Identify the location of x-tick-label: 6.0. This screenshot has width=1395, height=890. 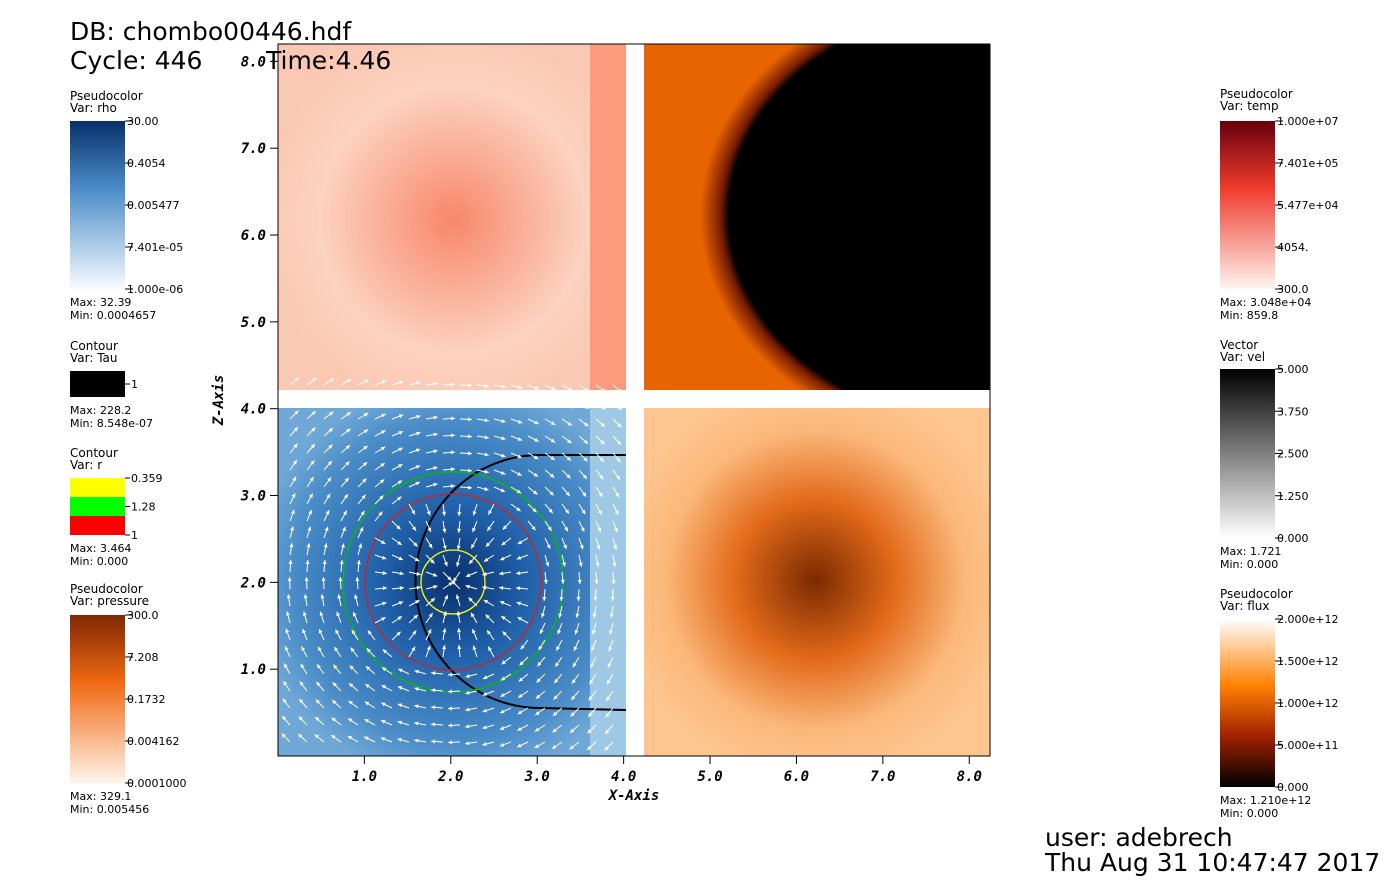
(796, 777).